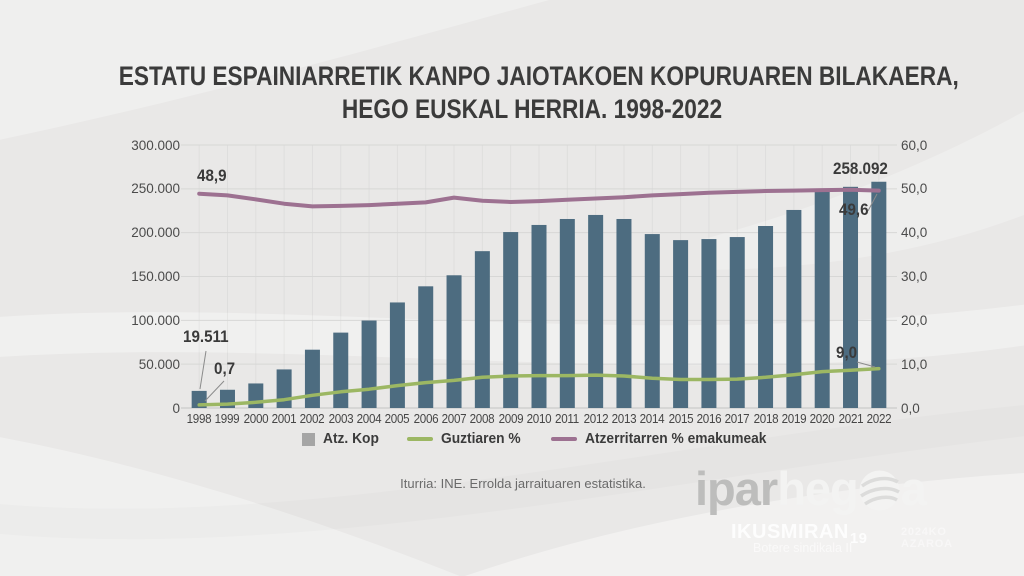 Image resolution: width=1024 pixels, height=576 pixels. Describe the element at coordinates (914, 189) in the screenshot. I see `y-tick-right-50,0: 50,0` at that location.